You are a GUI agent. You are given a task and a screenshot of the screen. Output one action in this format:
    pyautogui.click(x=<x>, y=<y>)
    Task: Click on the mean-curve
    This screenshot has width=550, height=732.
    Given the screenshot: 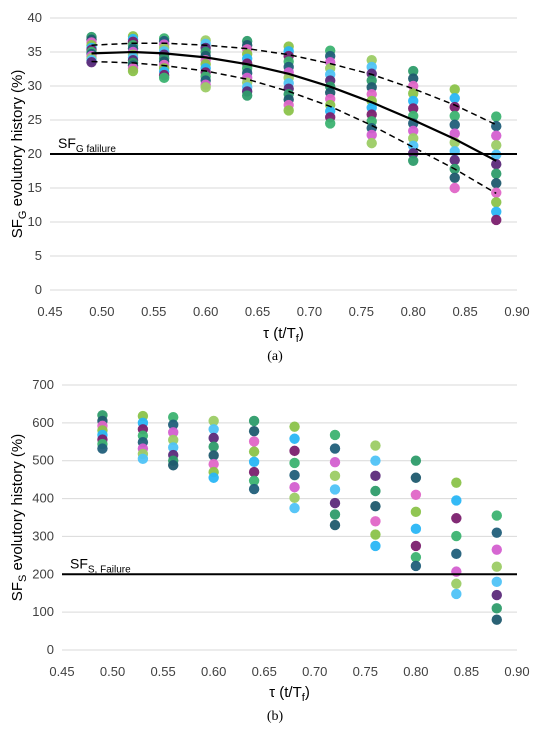 What is the action you would take?
    pyautogui.click(x=294, y=106)
    